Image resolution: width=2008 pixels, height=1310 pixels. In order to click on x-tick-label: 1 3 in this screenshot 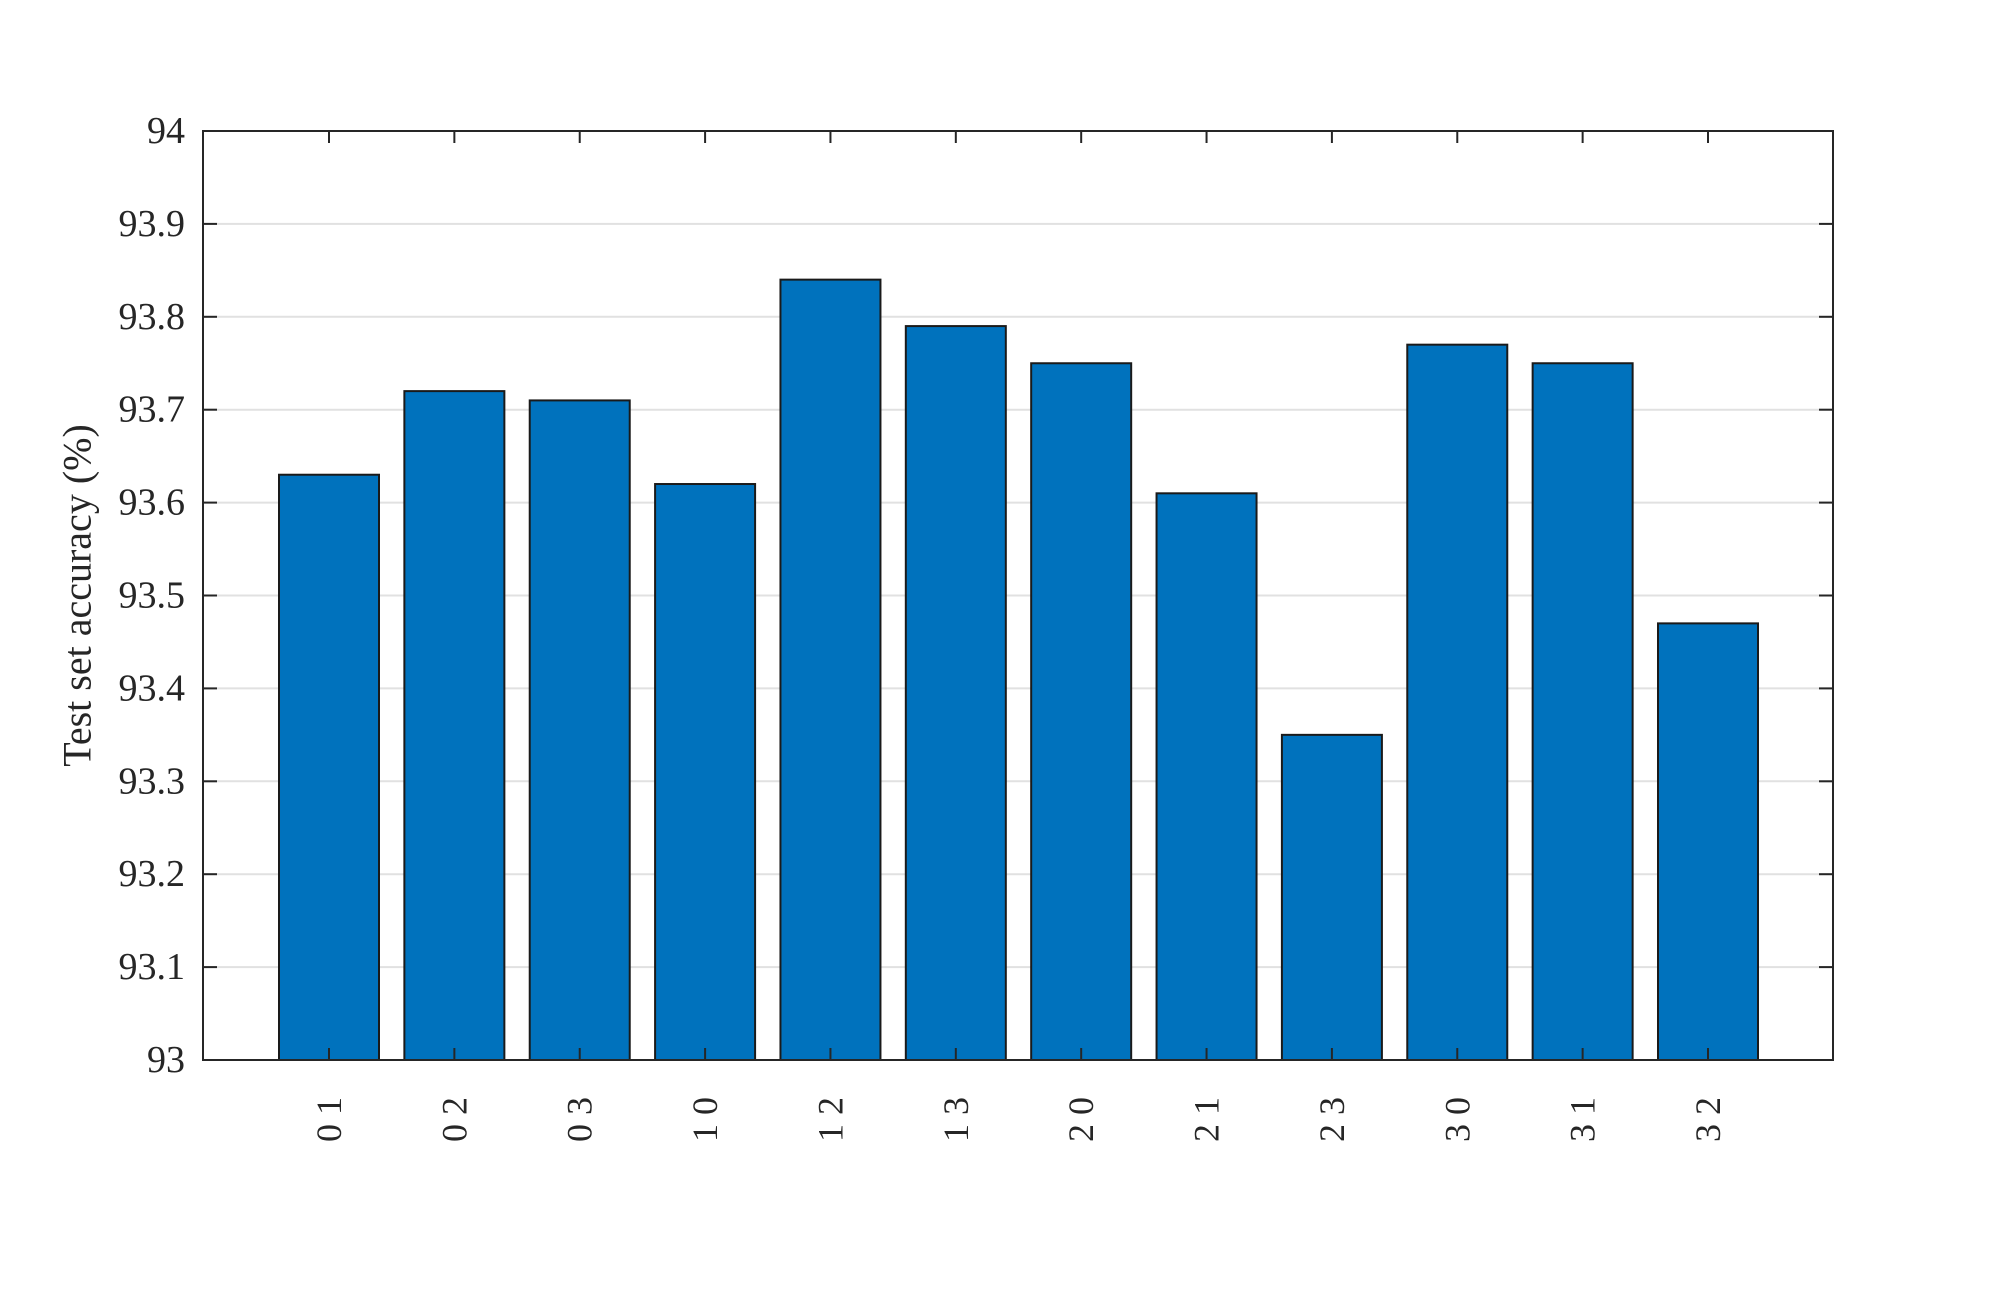, I will do `click(956, 1119)`.